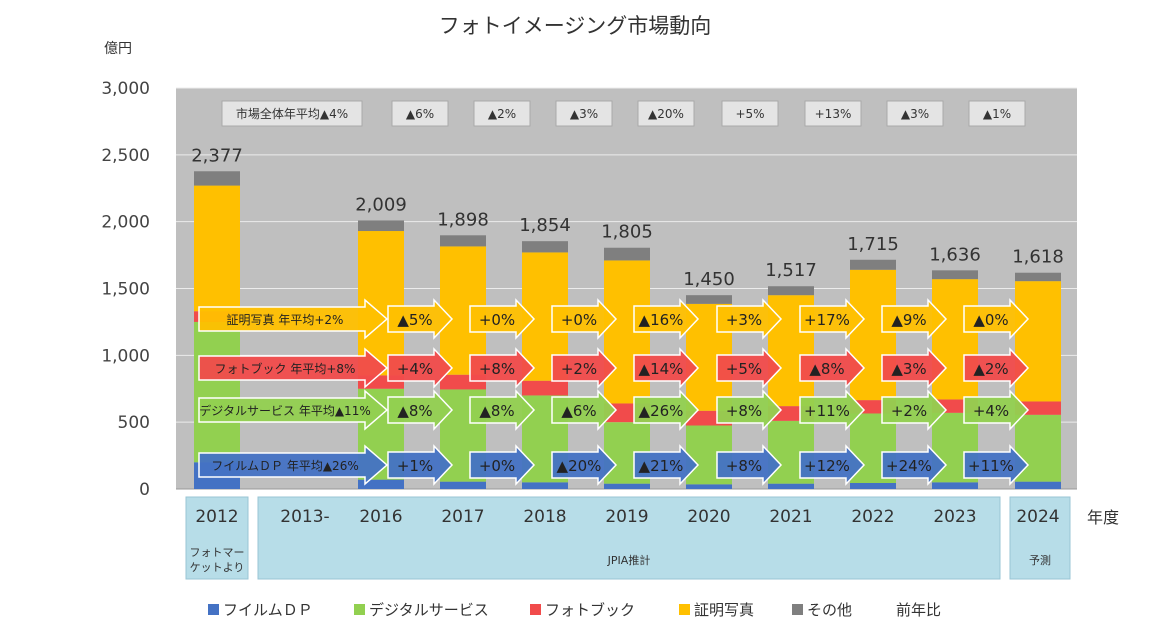  Describe the element at coordinates (790, 517) in the screenshot. I see `x-tick-label-front: 2021` at that location.